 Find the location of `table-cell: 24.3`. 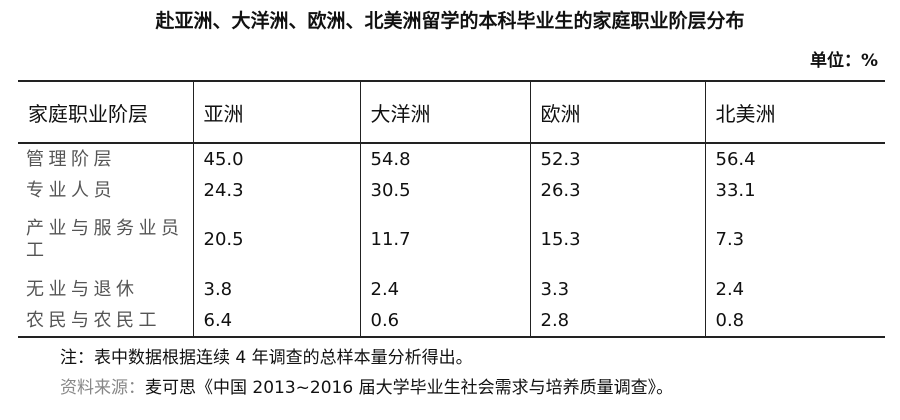

table-cell: 24.3 is located at coordinates (276, 190).